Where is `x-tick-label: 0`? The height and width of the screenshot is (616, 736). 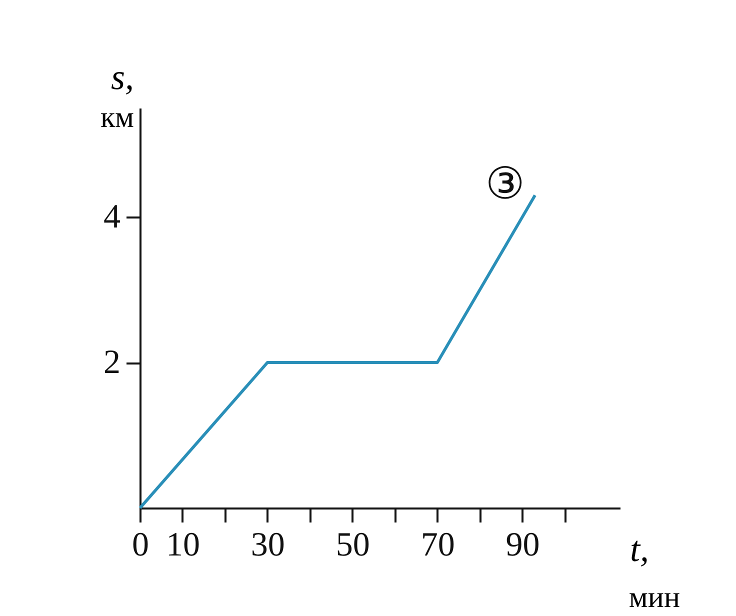
x-tick-label: 0 is located at coordinates (140, 545).